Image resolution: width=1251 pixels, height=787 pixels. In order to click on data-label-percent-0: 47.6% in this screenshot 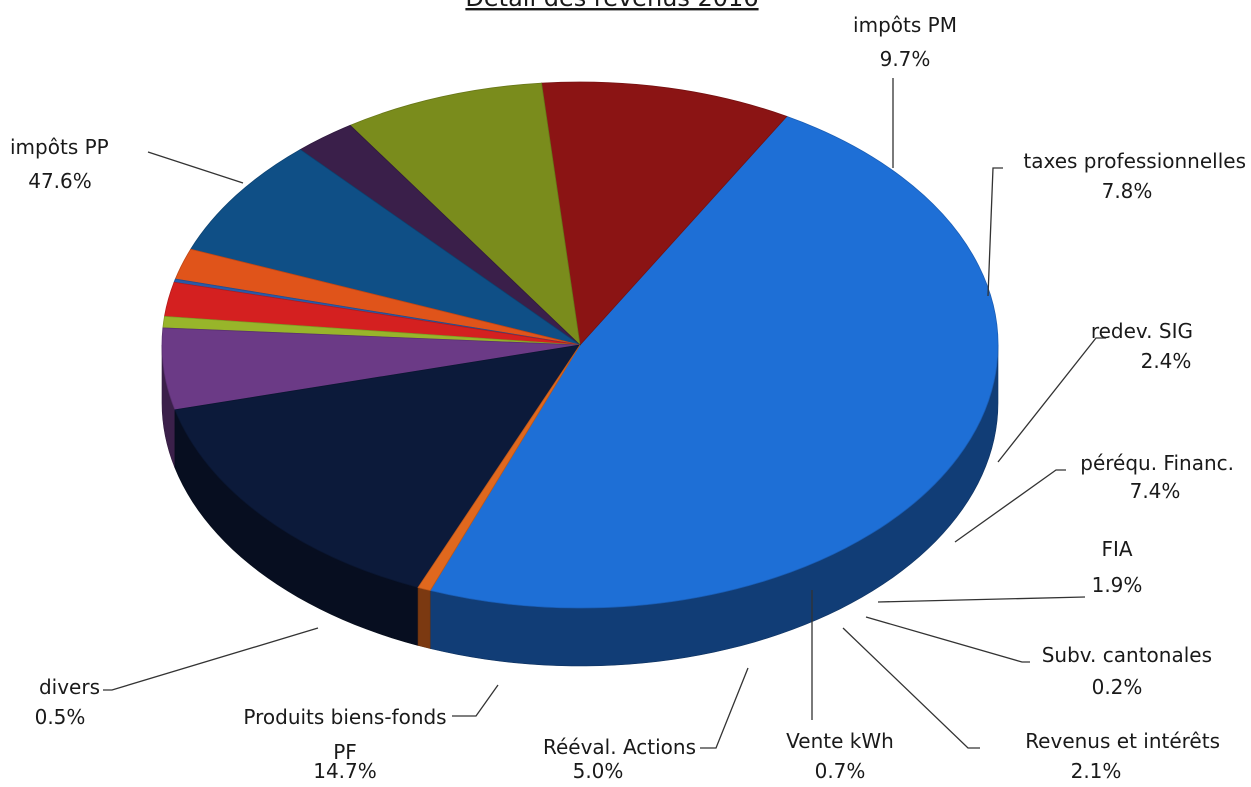, I will do `click(60, 181)`.